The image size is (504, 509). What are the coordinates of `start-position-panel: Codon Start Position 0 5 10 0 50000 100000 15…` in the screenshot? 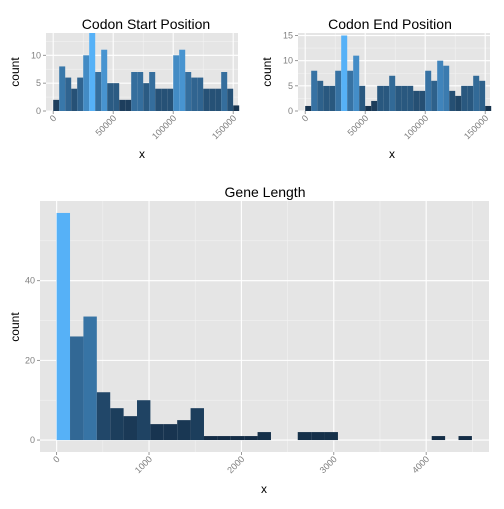 It's located at (124, 88).